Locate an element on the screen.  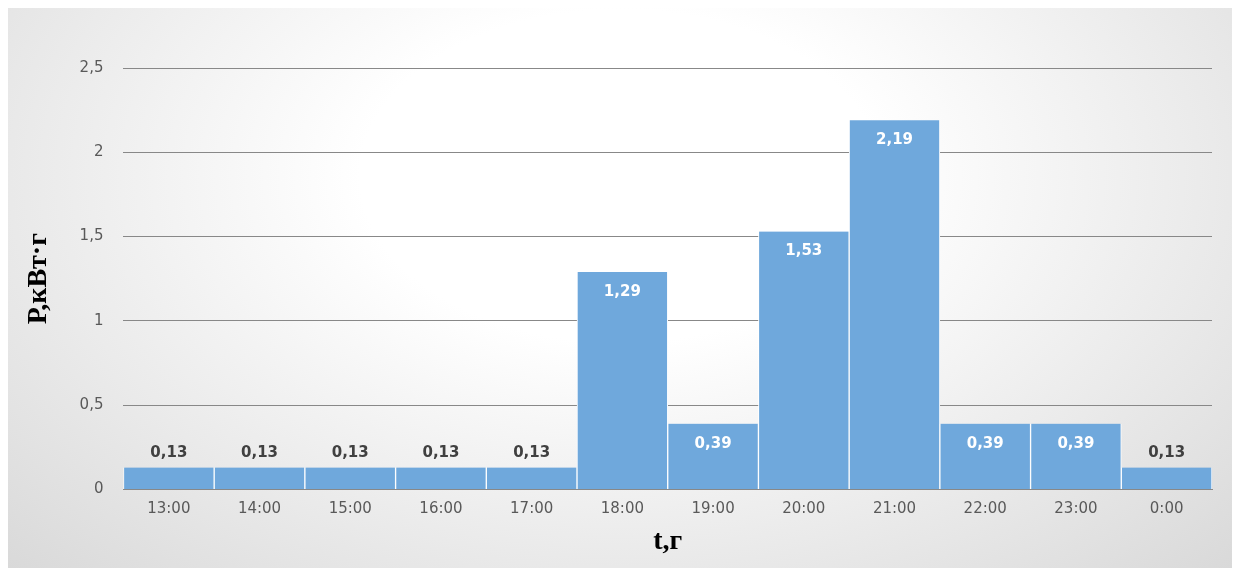
x-tick-label: 13:00 is located at coordinates (169, 508).